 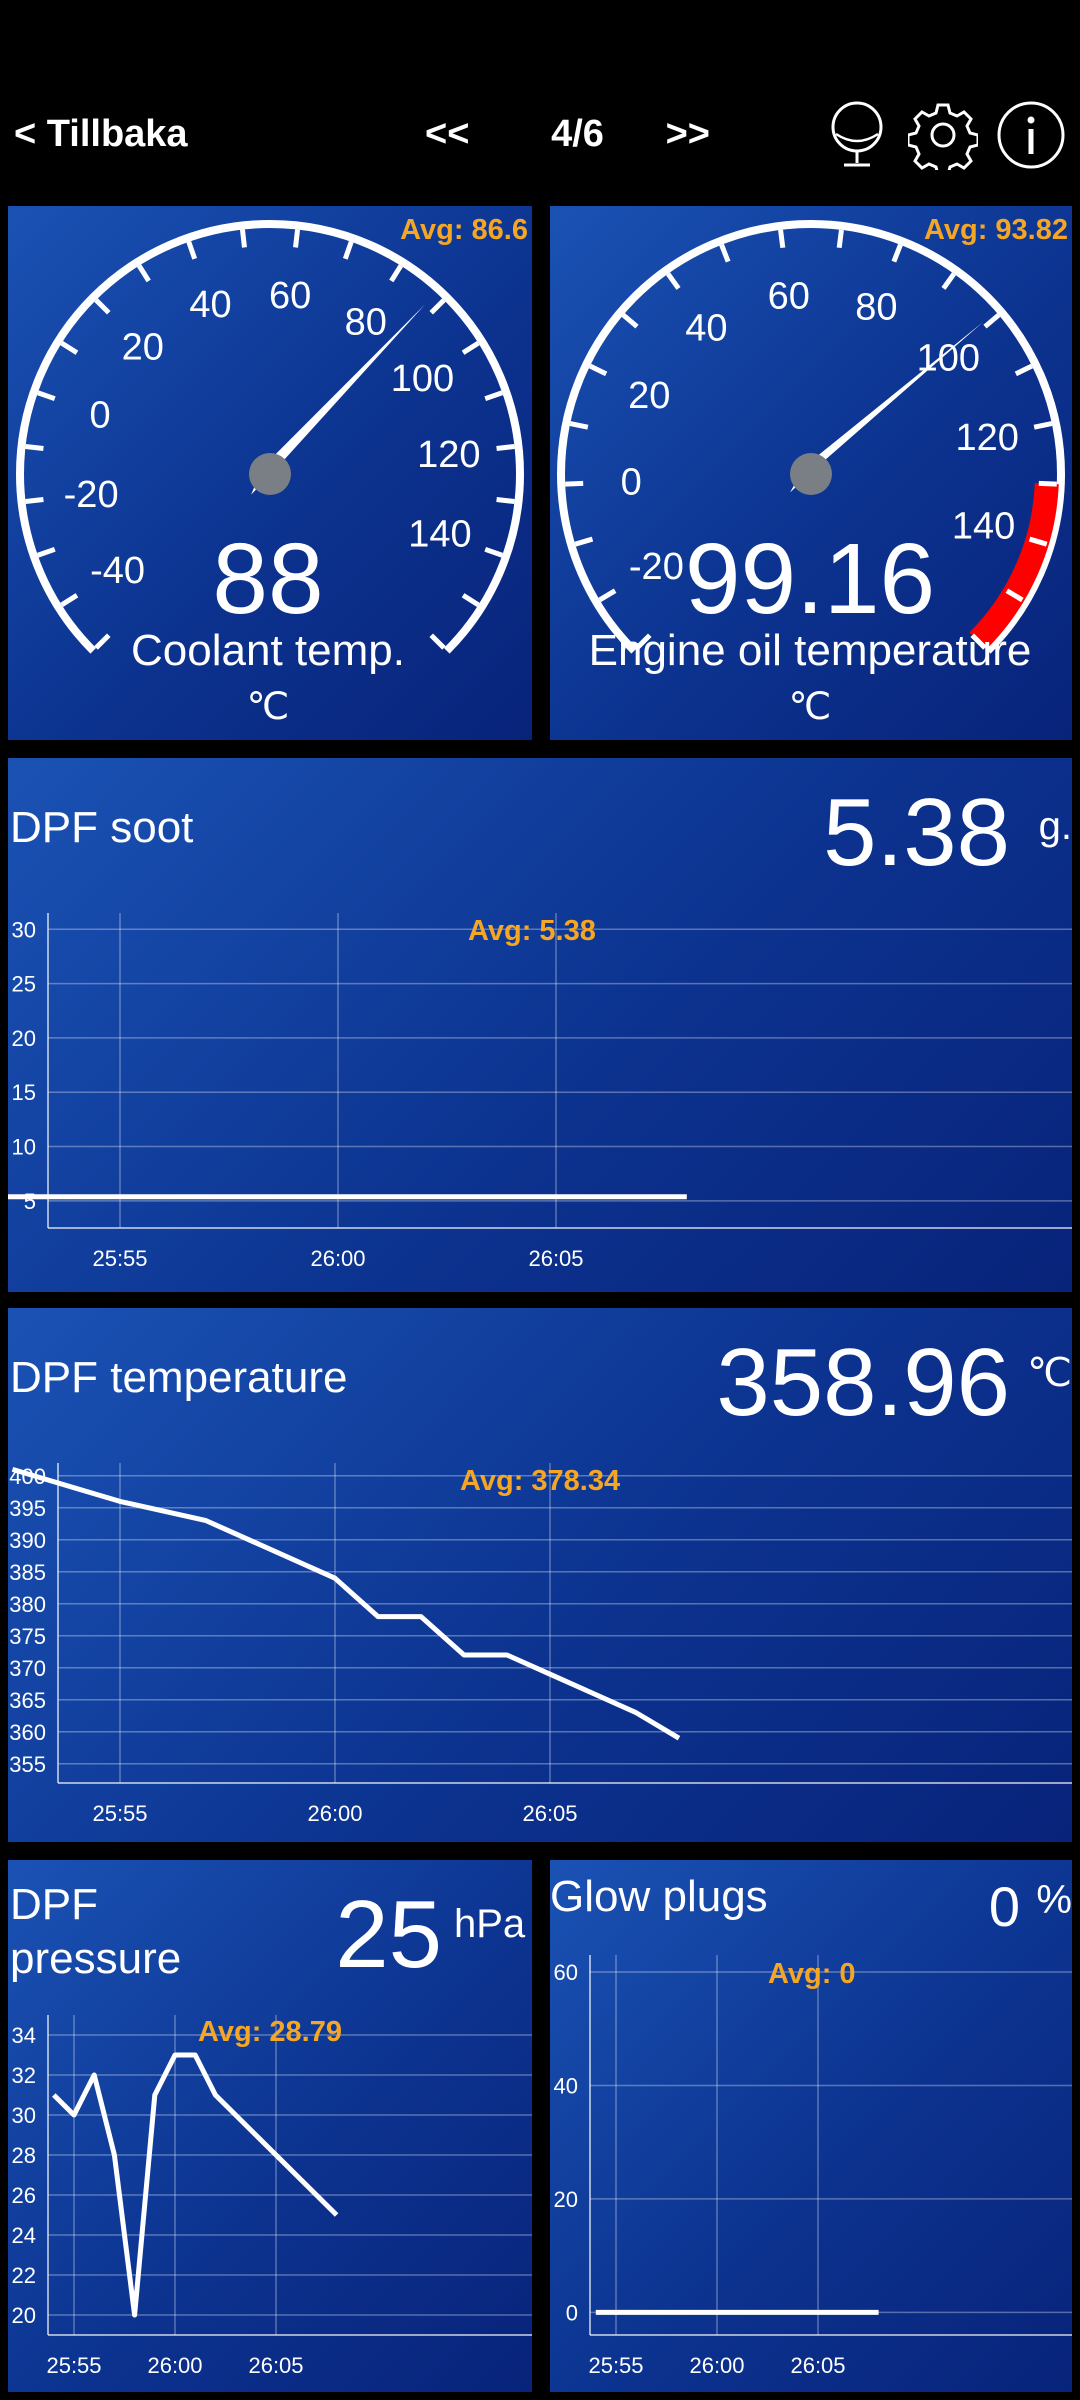 I want to click on series-line, so click(x=195, y=2185).